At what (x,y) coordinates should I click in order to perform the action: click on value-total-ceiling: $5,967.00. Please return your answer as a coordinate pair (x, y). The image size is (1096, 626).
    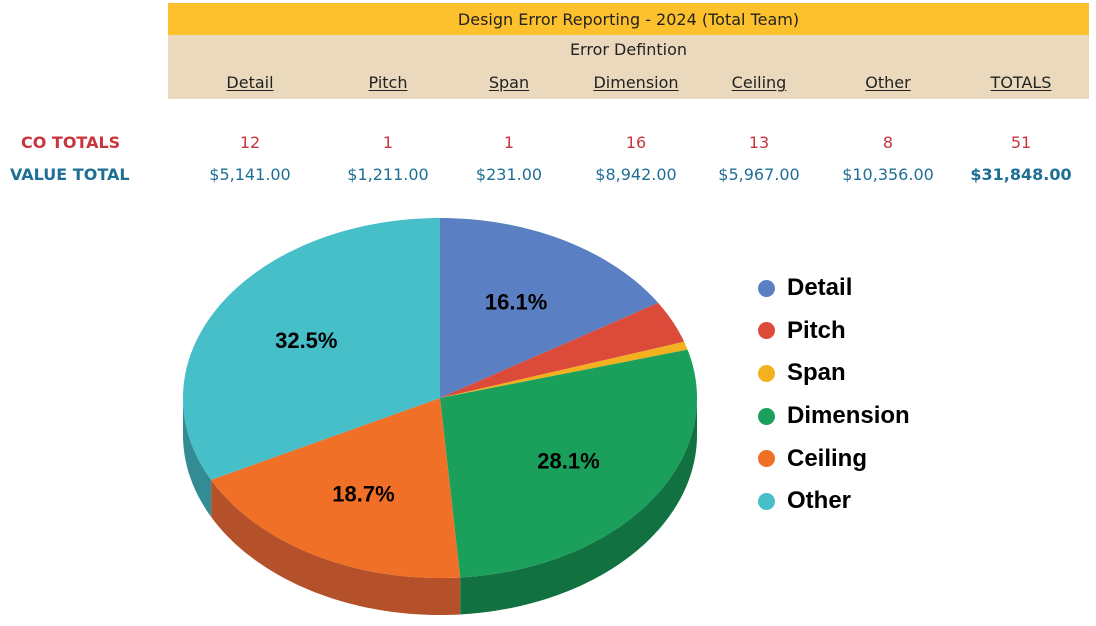
    Looking at the image, I should click on (759, 174).